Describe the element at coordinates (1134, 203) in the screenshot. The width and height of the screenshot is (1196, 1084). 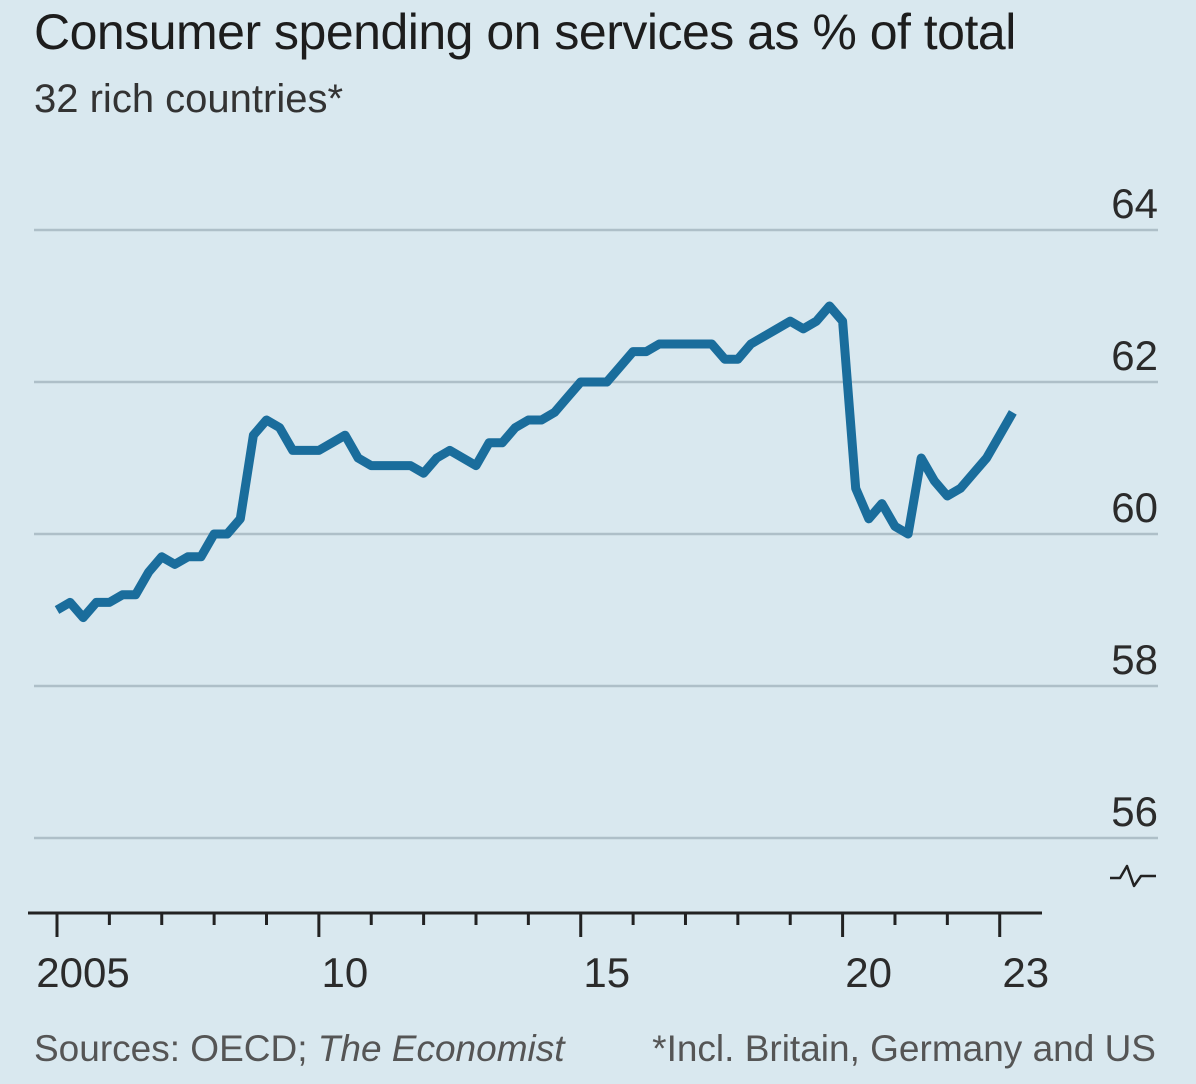
I see `y-tick-label: 64` at that location.